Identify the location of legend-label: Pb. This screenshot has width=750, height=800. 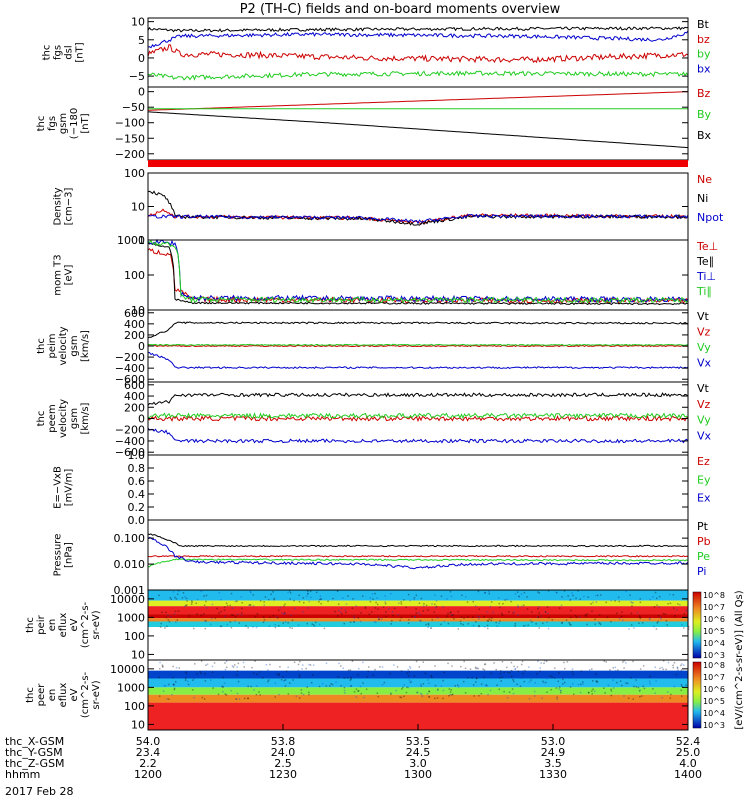
(704, 541).